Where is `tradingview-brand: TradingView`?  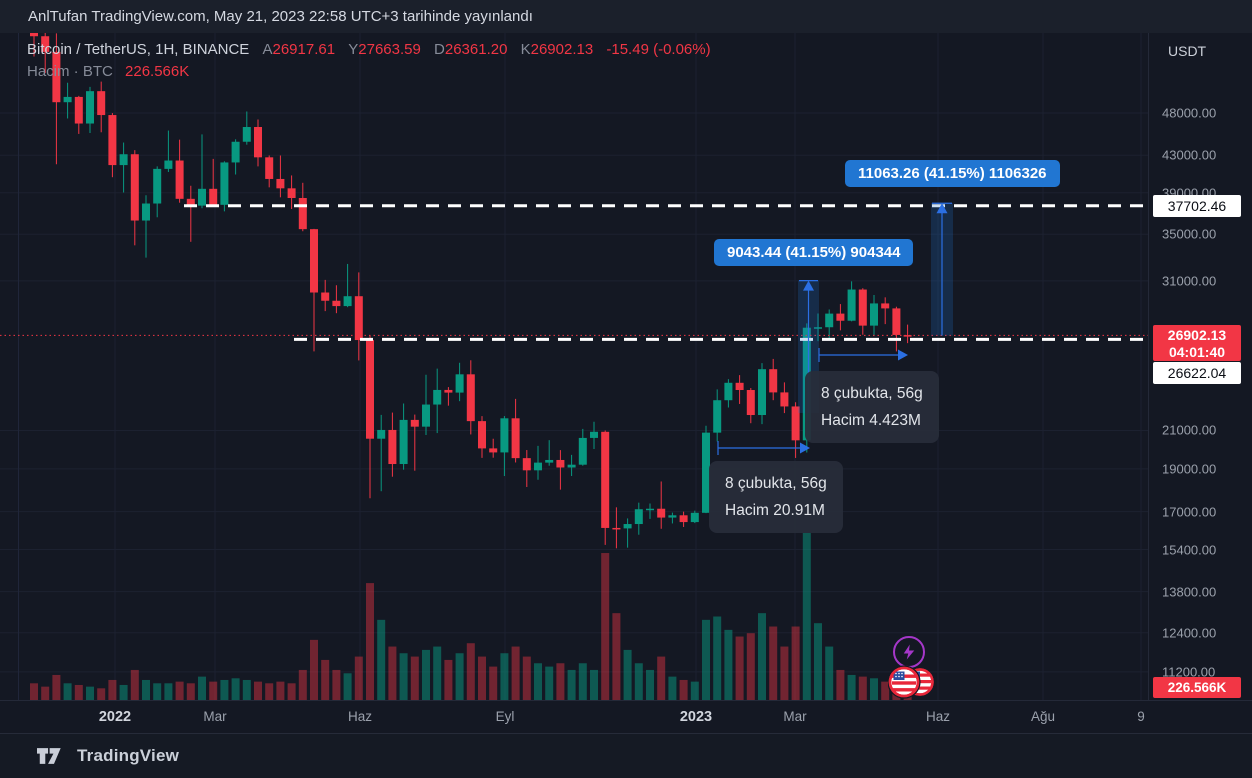
tradingview-brand: TradingView is located at coordinates (108, 756).